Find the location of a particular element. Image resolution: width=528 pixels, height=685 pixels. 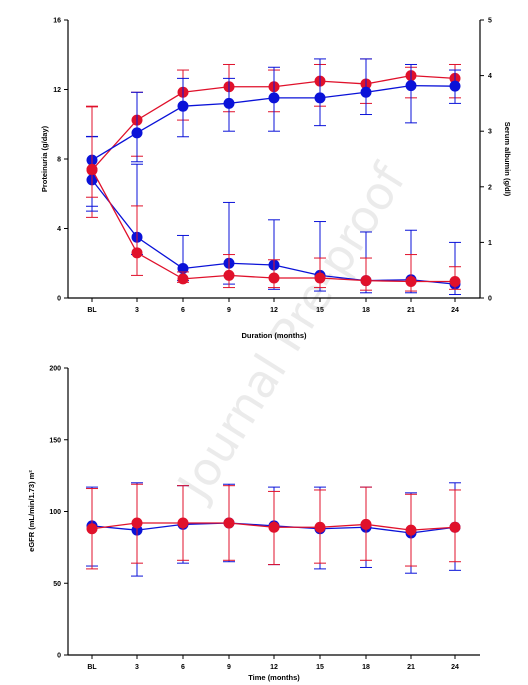

y-tick-label: 12 is located at coordinates (57, 90).